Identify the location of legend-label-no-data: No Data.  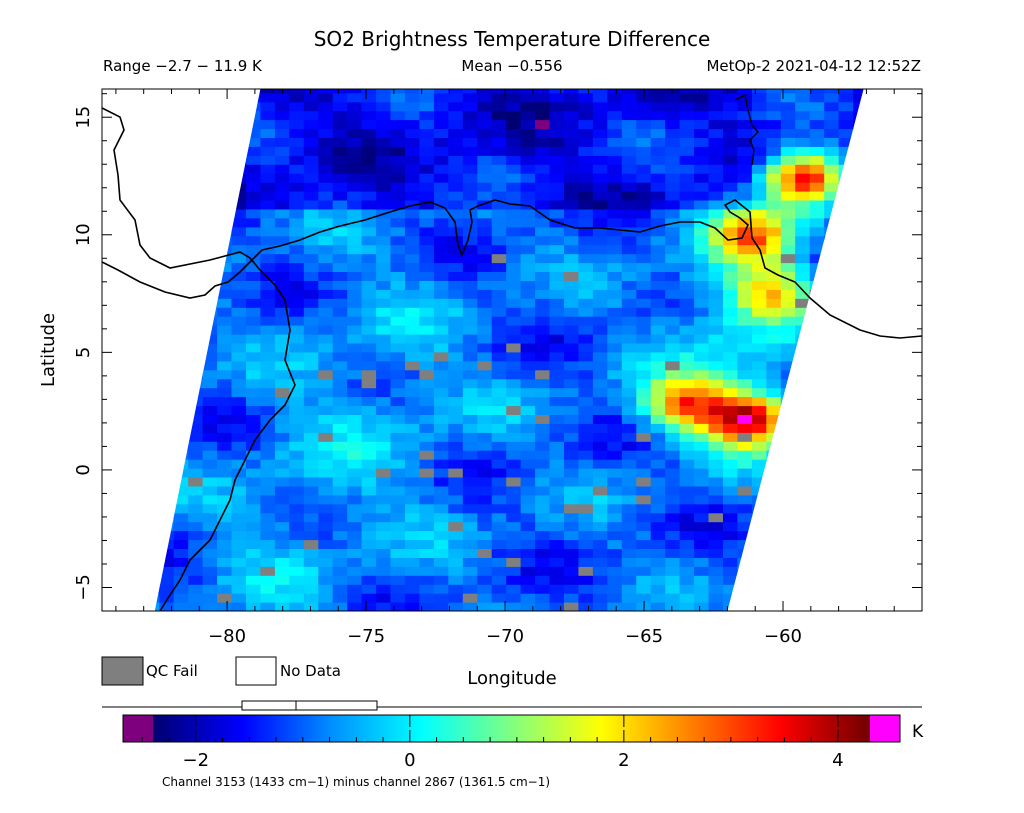
(310, 671).